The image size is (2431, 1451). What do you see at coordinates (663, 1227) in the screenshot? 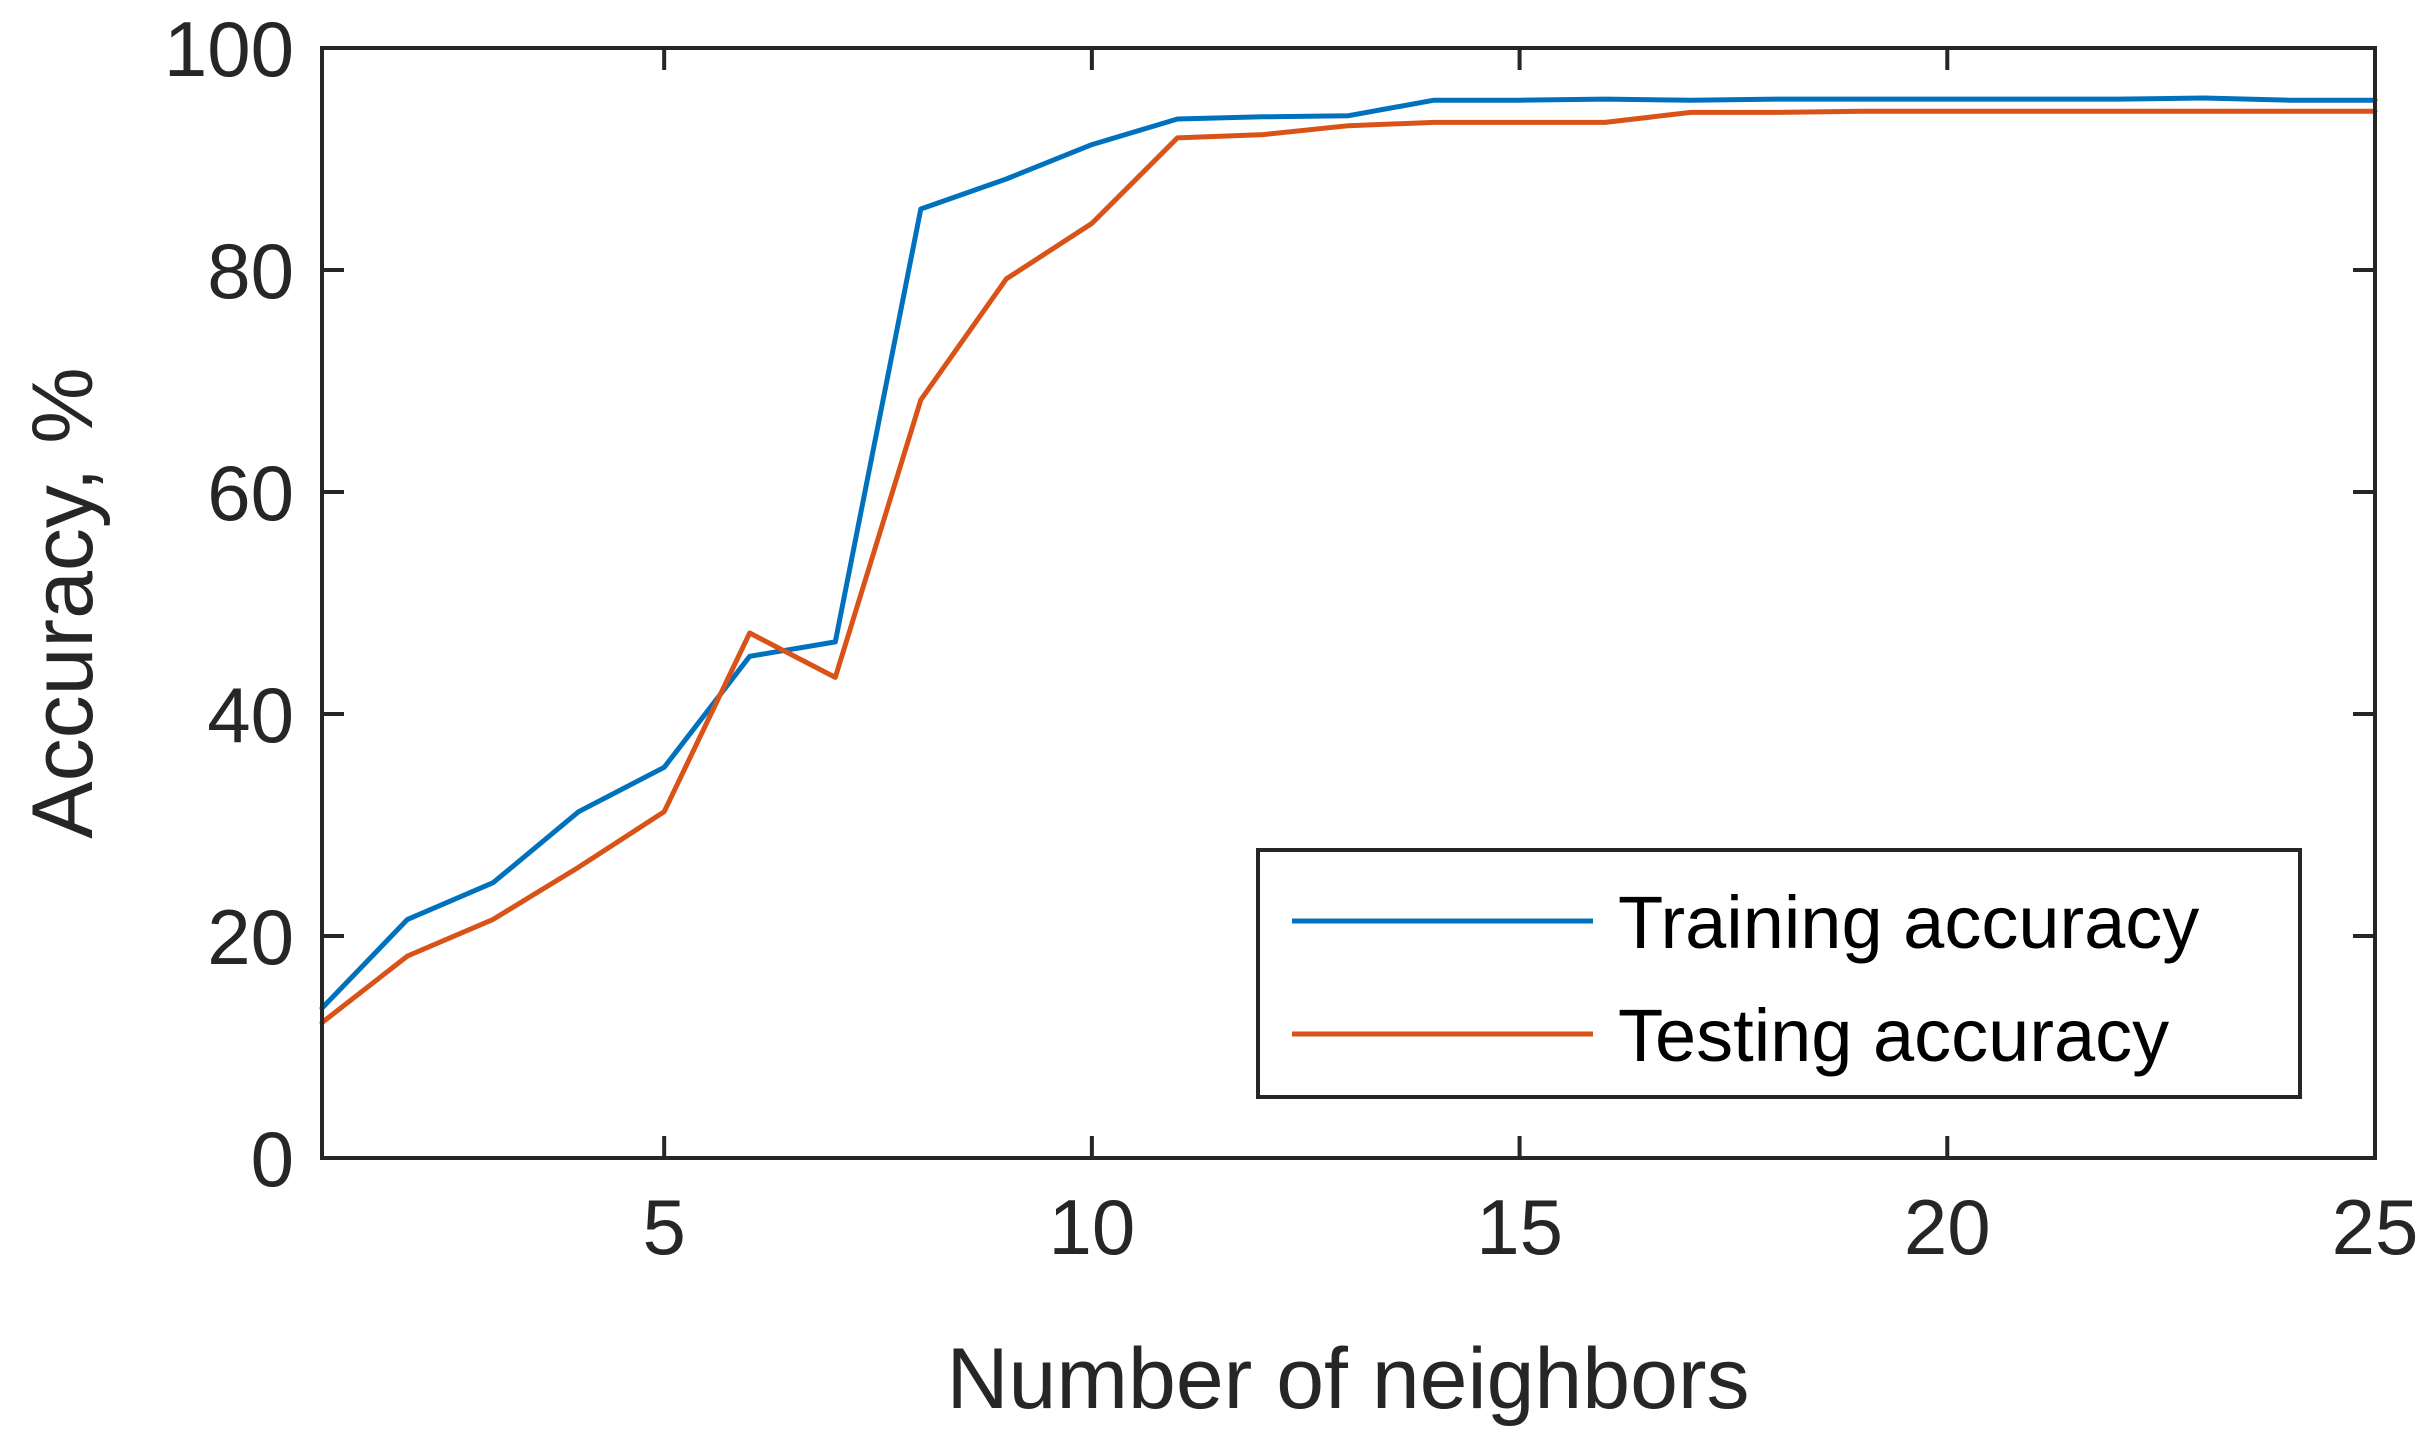
I see `x-tick-label: 5` at bounding box center [663, 1227].